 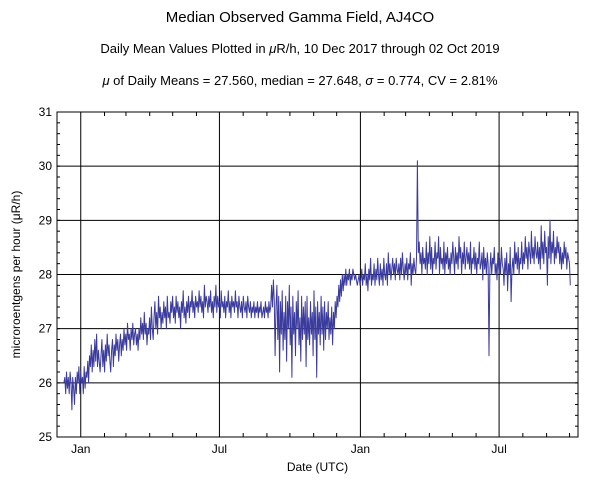 What do you see at coordinates (46, 383) in the screenshot?
I see `y-tick-label: 26` at bounding box center [46, 383].